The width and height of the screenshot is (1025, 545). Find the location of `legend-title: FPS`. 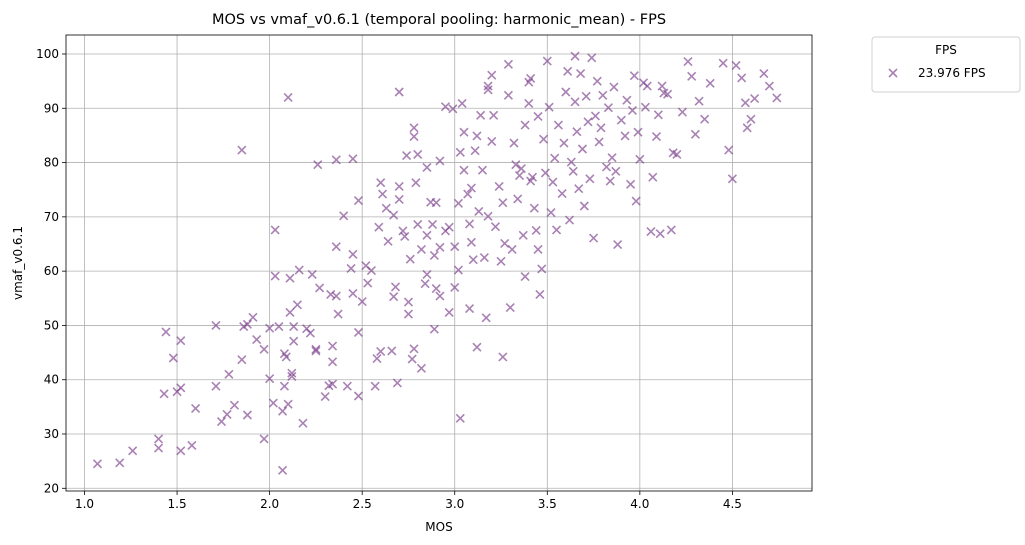

legend-title: FPS is located at coordinates (946, 50).